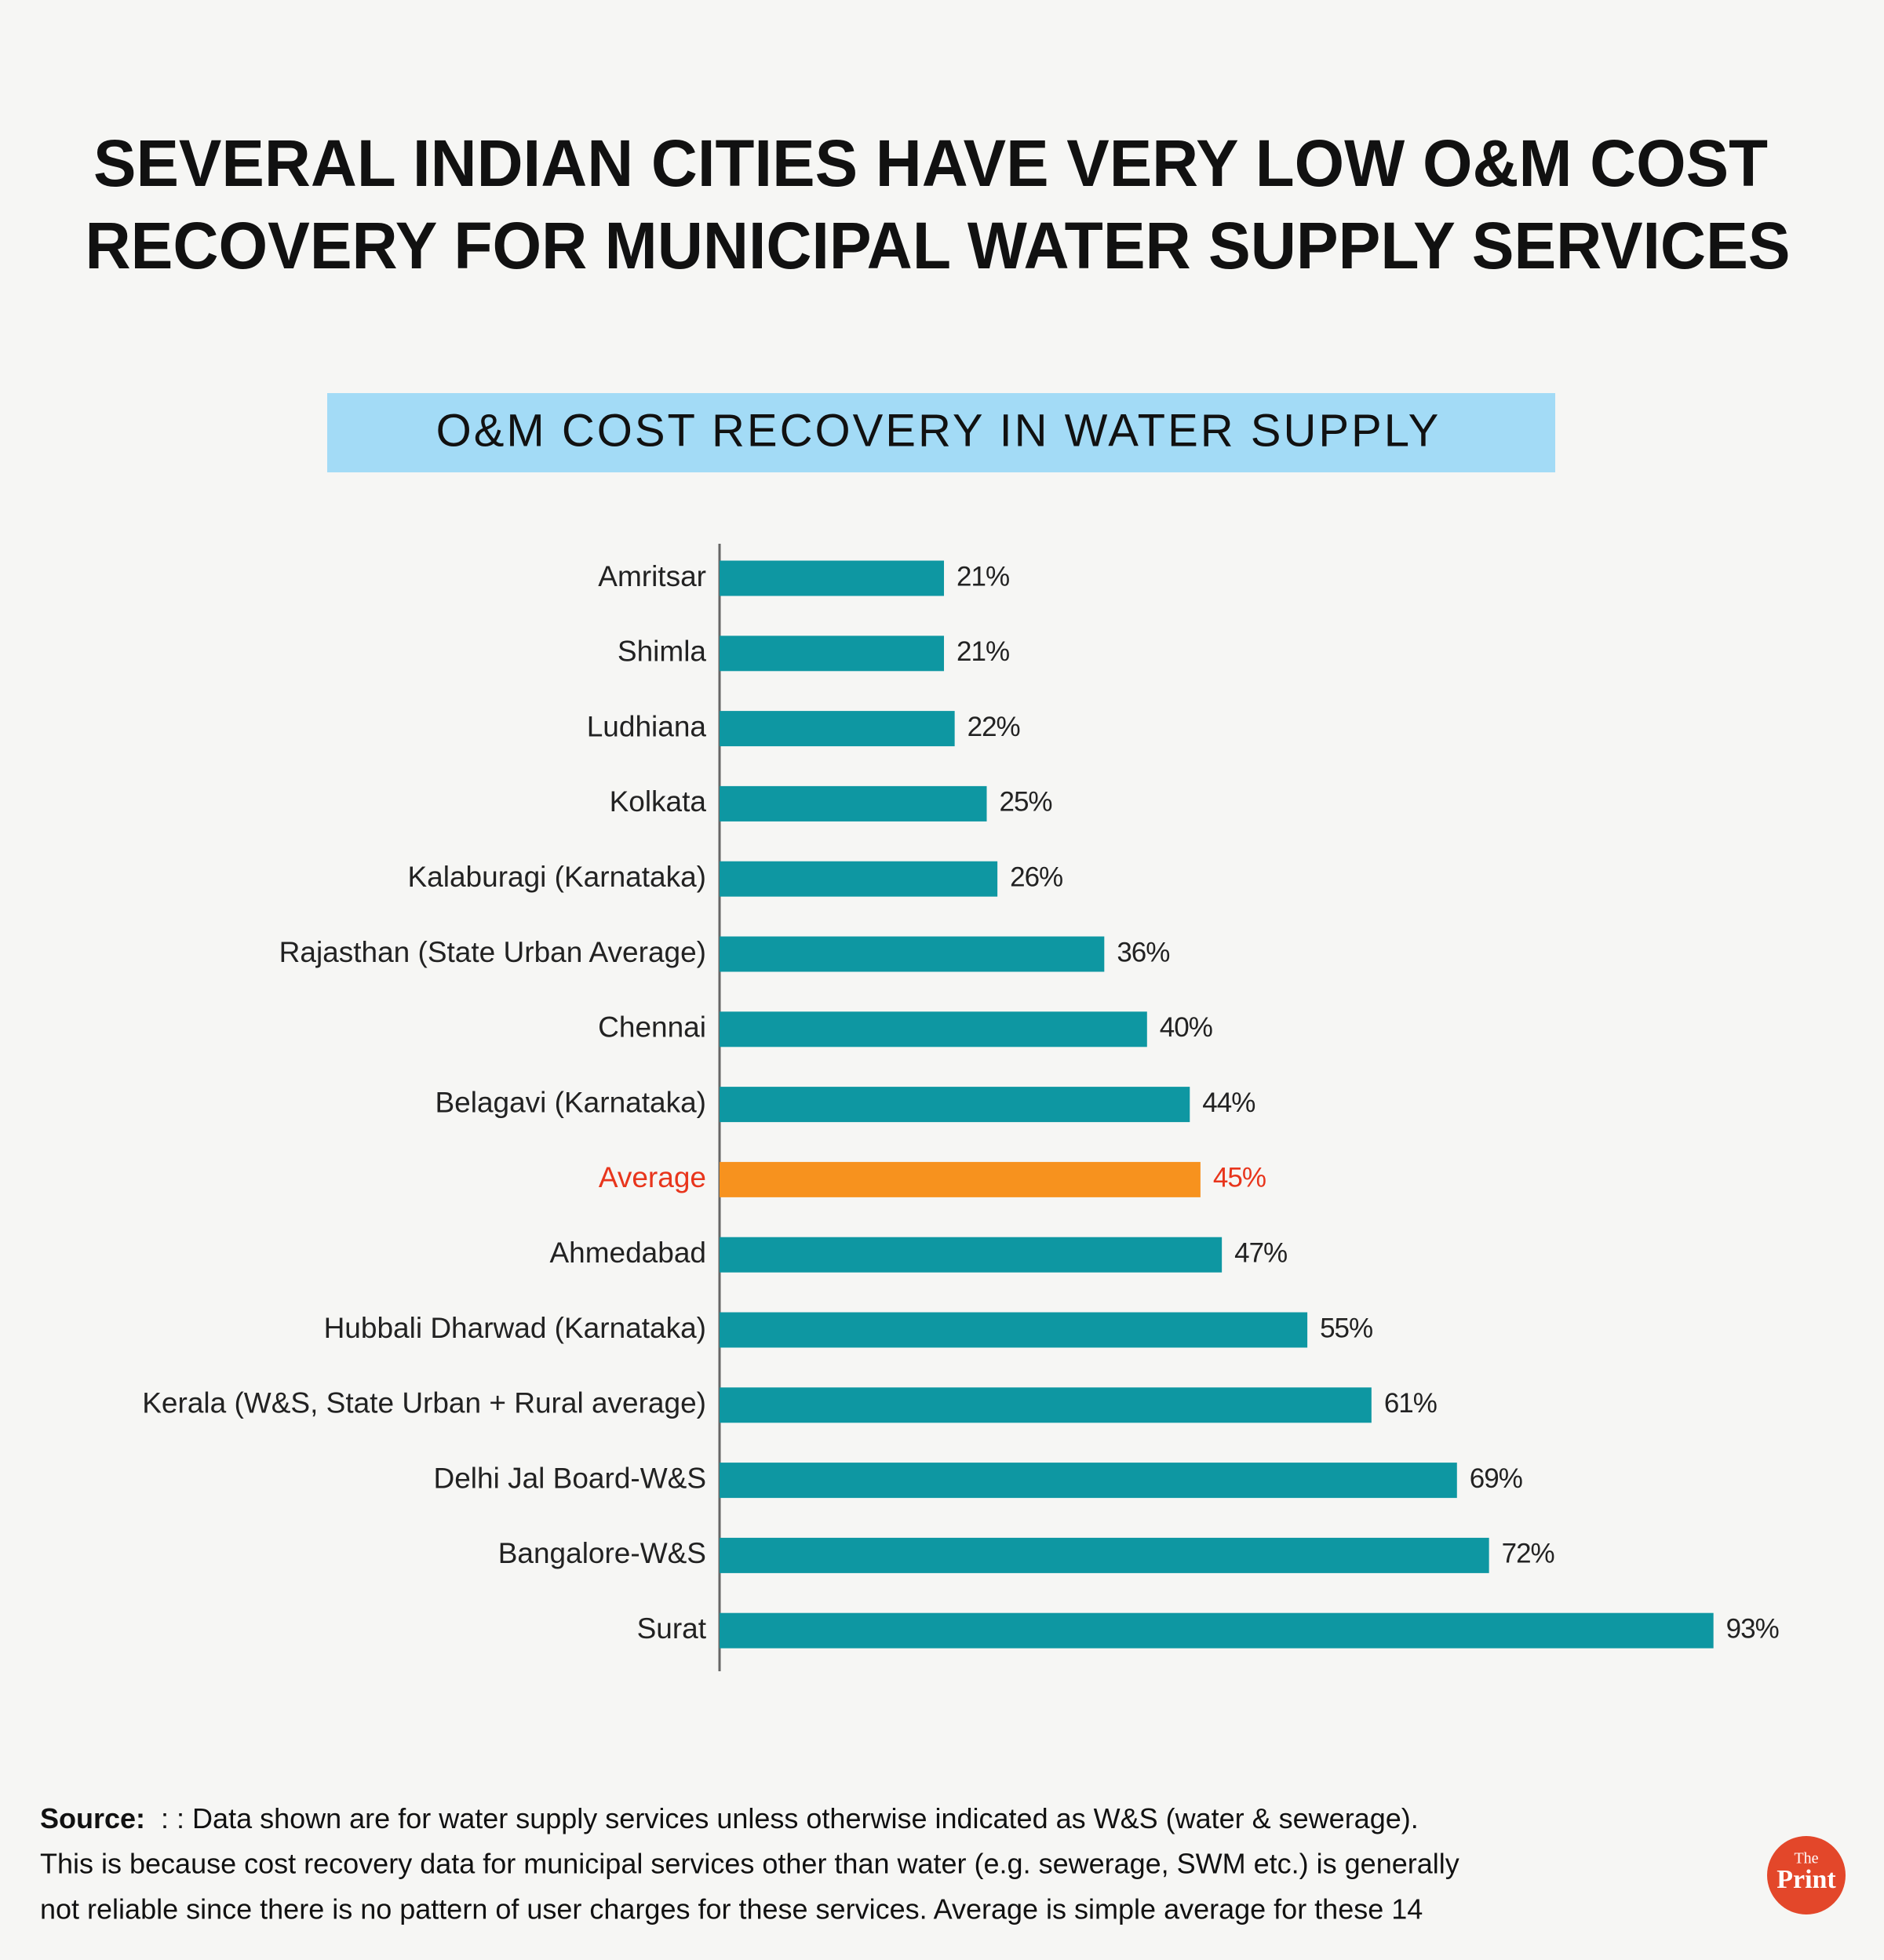 This screenshot has height=1960, width=1884. Describe the element at coordinates (627, 1253) in the screenshot. I see `category-label: Ahmedabad` at that location.